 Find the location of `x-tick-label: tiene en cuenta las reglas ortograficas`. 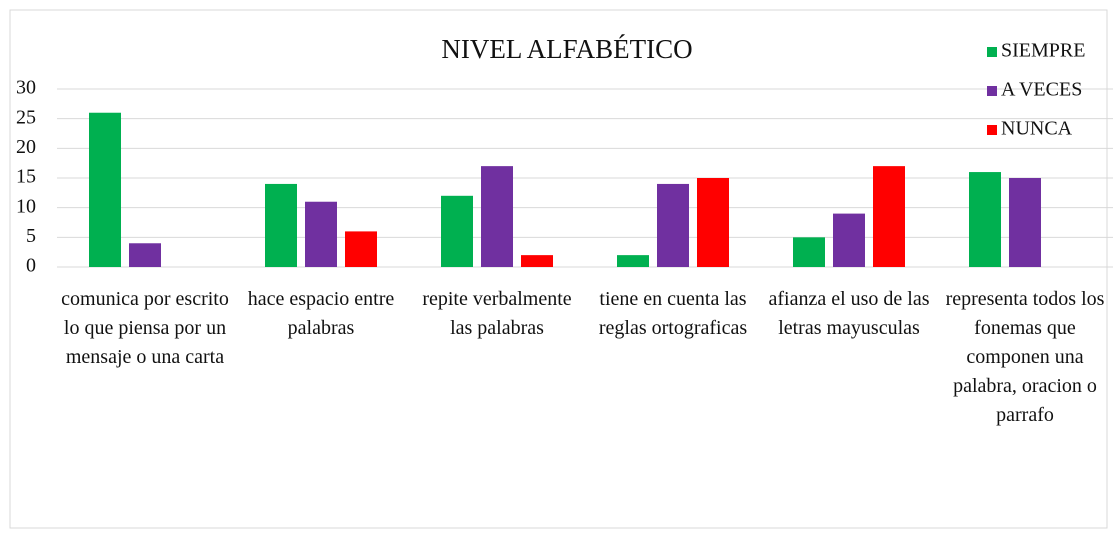

x-tick-label: tiene en cuenta las reglas ortograficas is located at coordinates (673, 313).